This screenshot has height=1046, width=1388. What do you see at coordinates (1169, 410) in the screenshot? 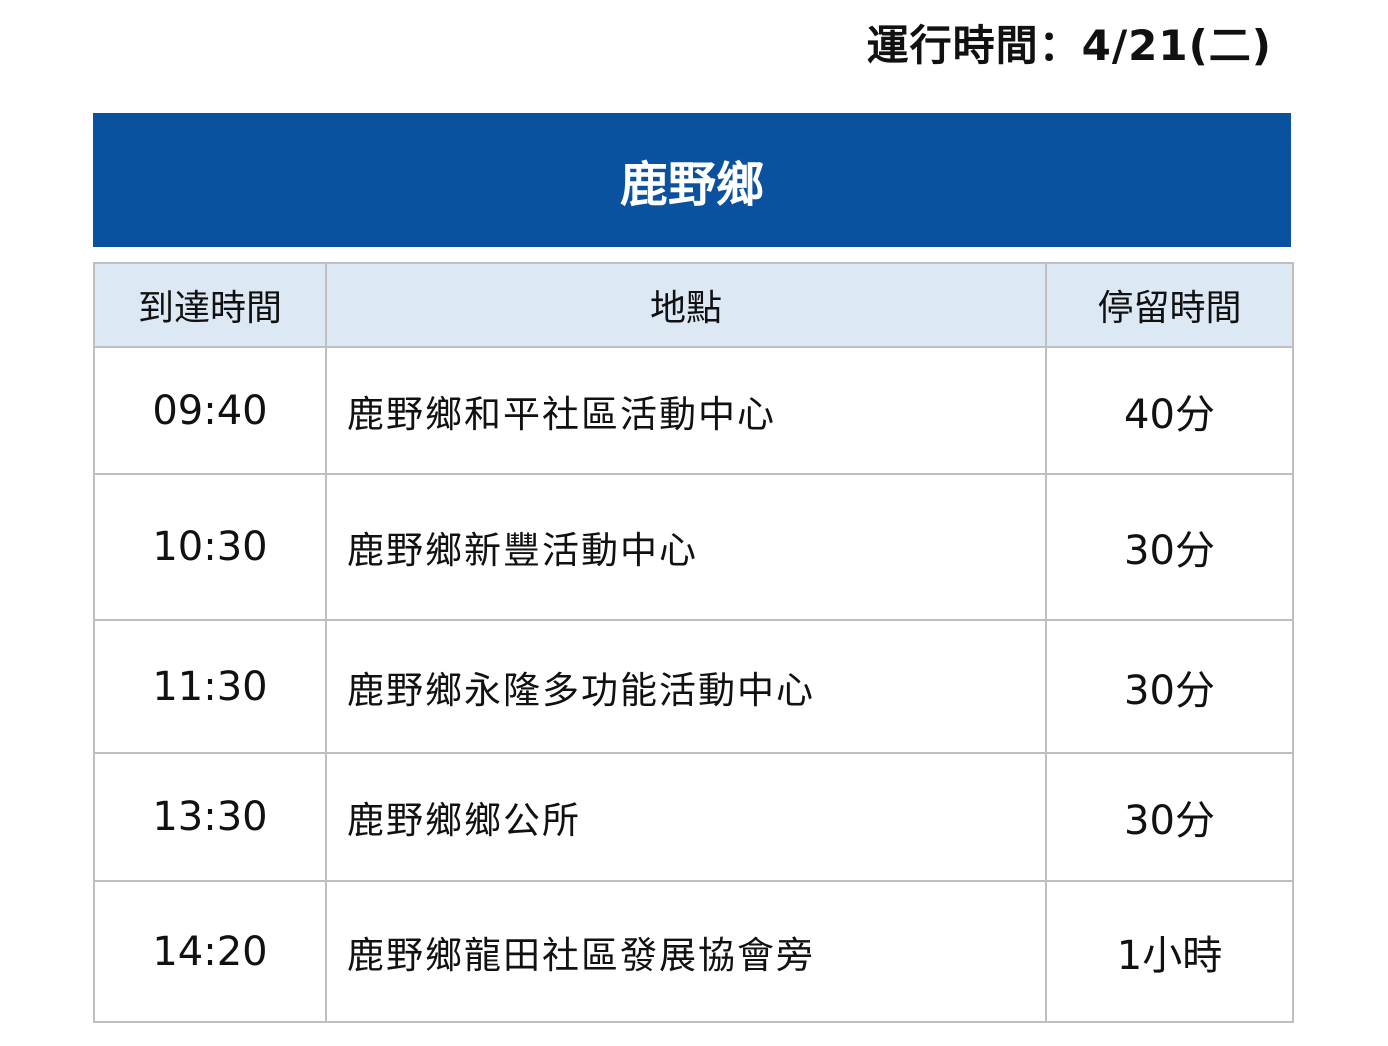
I see `duration: 40分` at bounding box center [1169, 410].